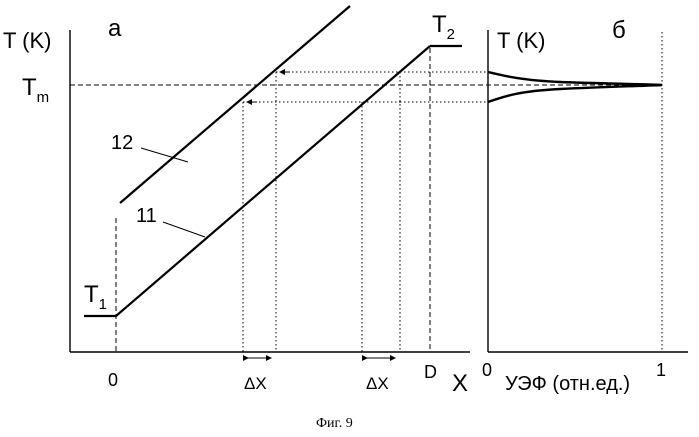 Image resolution: width=699 pixels, height=437 pixels. What do you see at coordinates (619, 30) in the screenshot?
I see `panel-b-letter: б` at bounding box center [619, 30].